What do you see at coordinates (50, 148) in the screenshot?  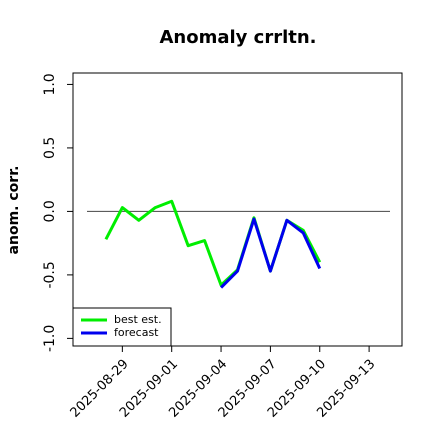 I see `y-tick-label: 0.5` at bounding box center [50, 148].